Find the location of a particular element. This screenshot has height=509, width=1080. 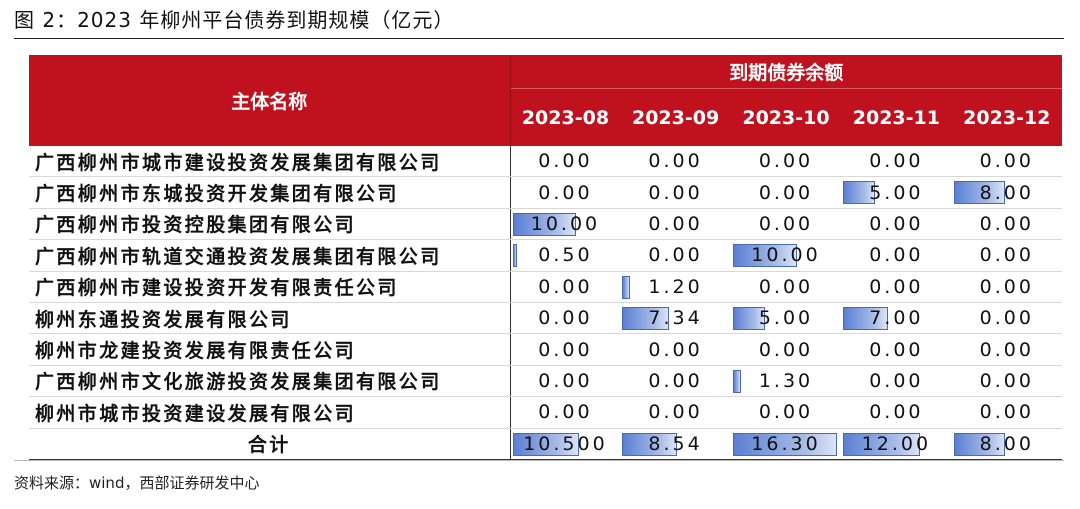

month-header: 2023-12 is located at coordinates (1007, 117).